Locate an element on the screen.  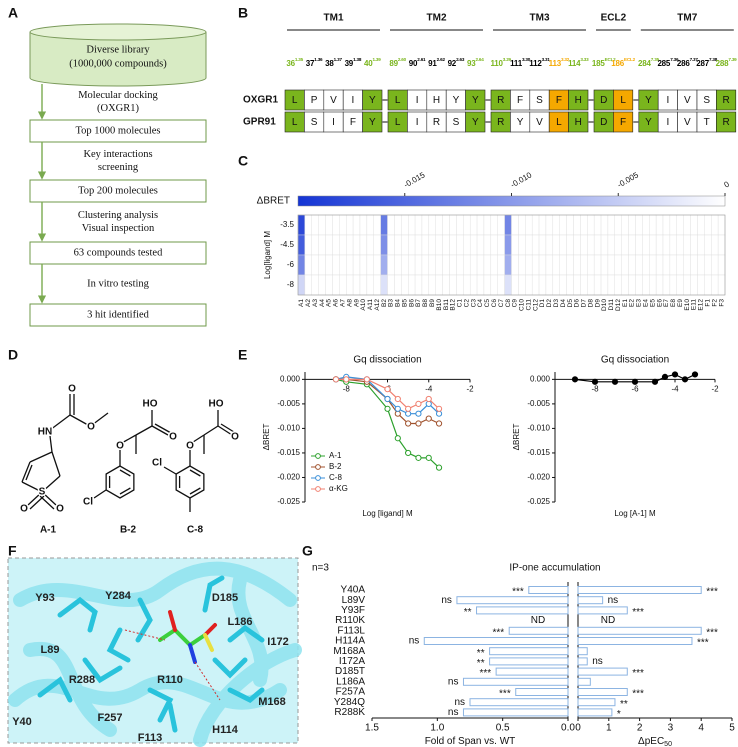
significance-label: *** is located at coordinates (712, 592).